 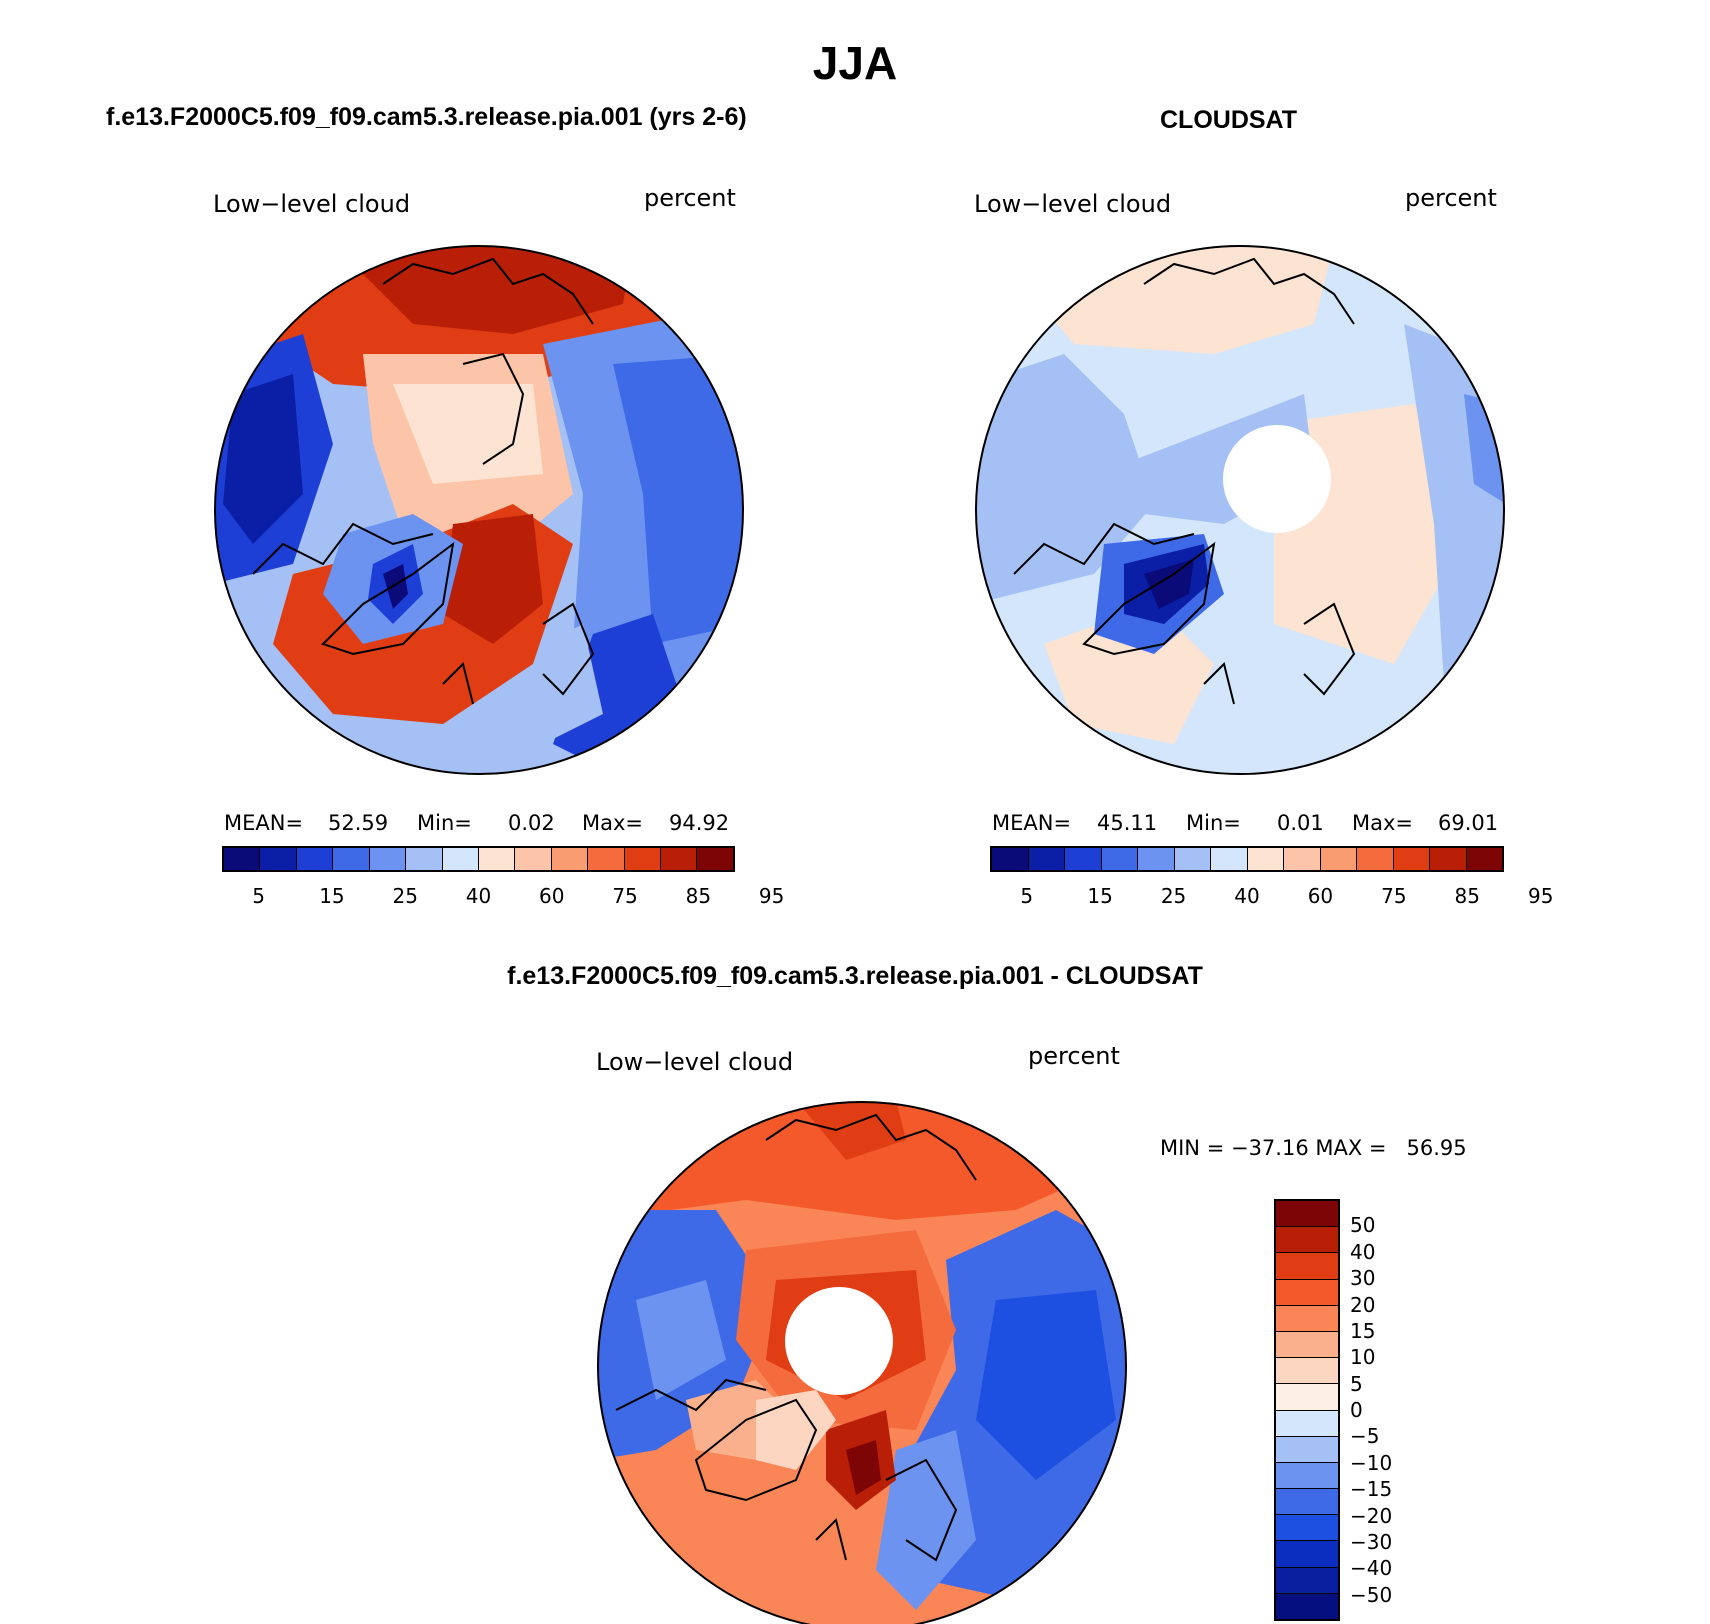 I want to click on model-colorbar-tick-label: 75, so click(x=625, y=896).